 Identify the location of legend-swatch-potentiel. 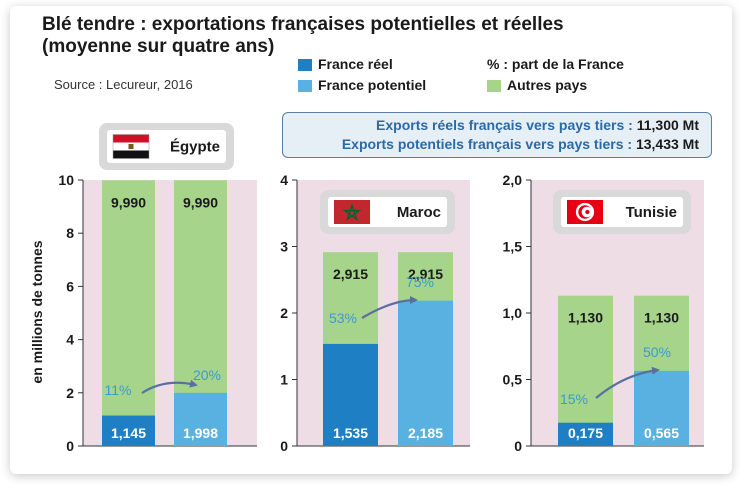
(305, 86).